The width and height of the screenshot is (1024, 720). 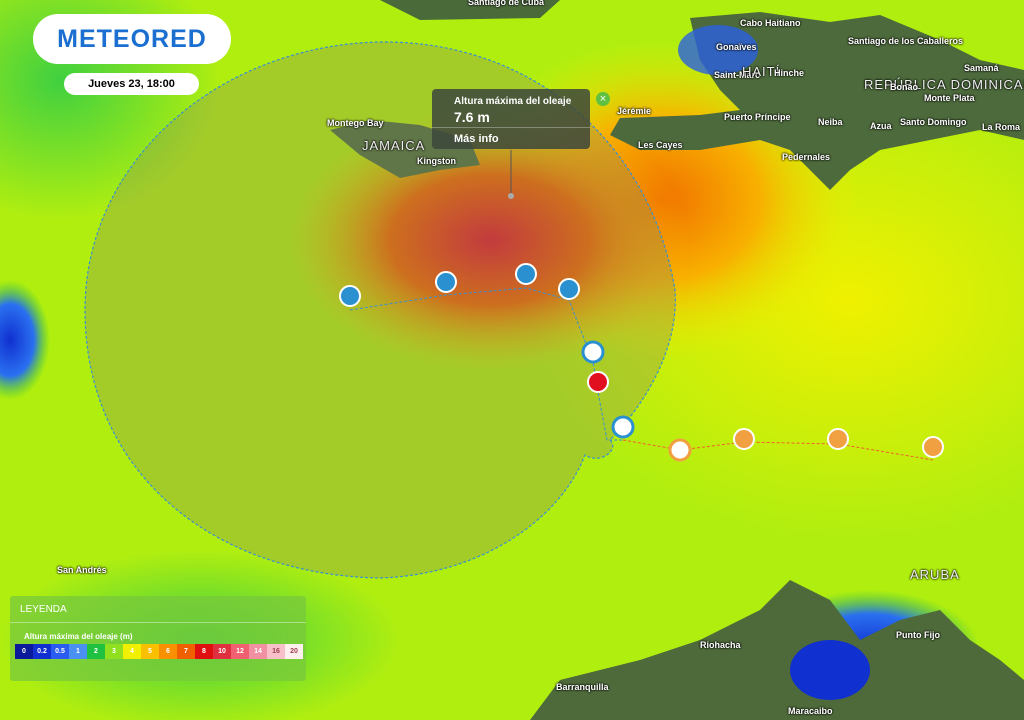 What do you see at coordinates (935, 574) in the screenshot?
I see `place-label: ARUBA` at bounding box center [935, 574].